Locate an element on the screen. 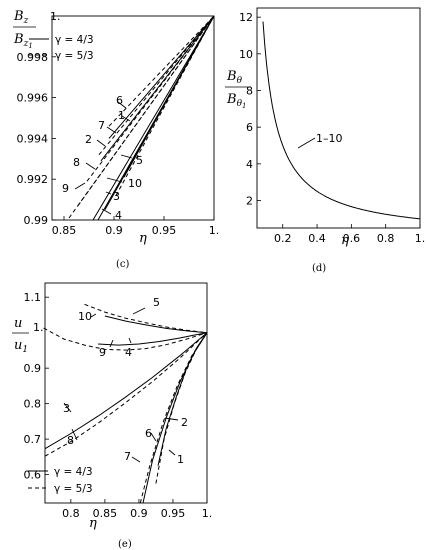 The image size is (429, 550). panel-d-caption: (d) is located at coordinates (319, 268).